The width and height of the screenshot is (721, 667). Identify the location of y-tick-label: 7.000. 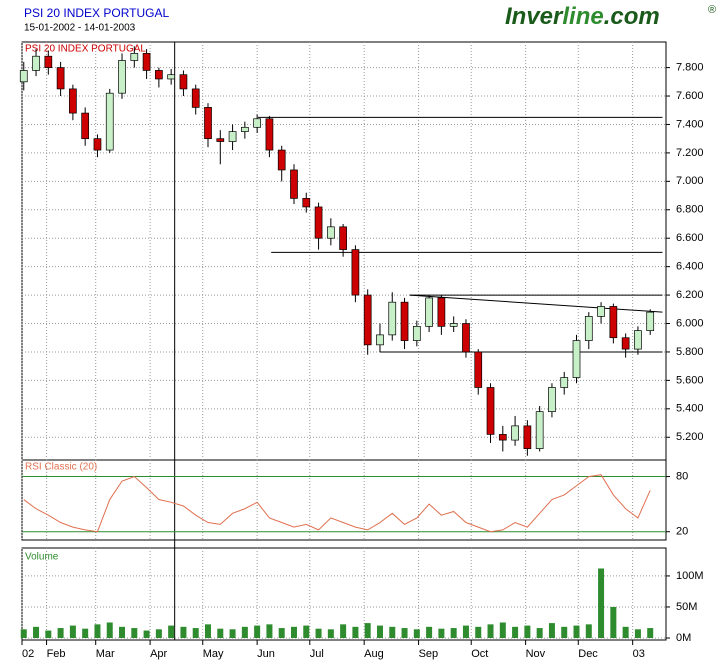
(690, 181).